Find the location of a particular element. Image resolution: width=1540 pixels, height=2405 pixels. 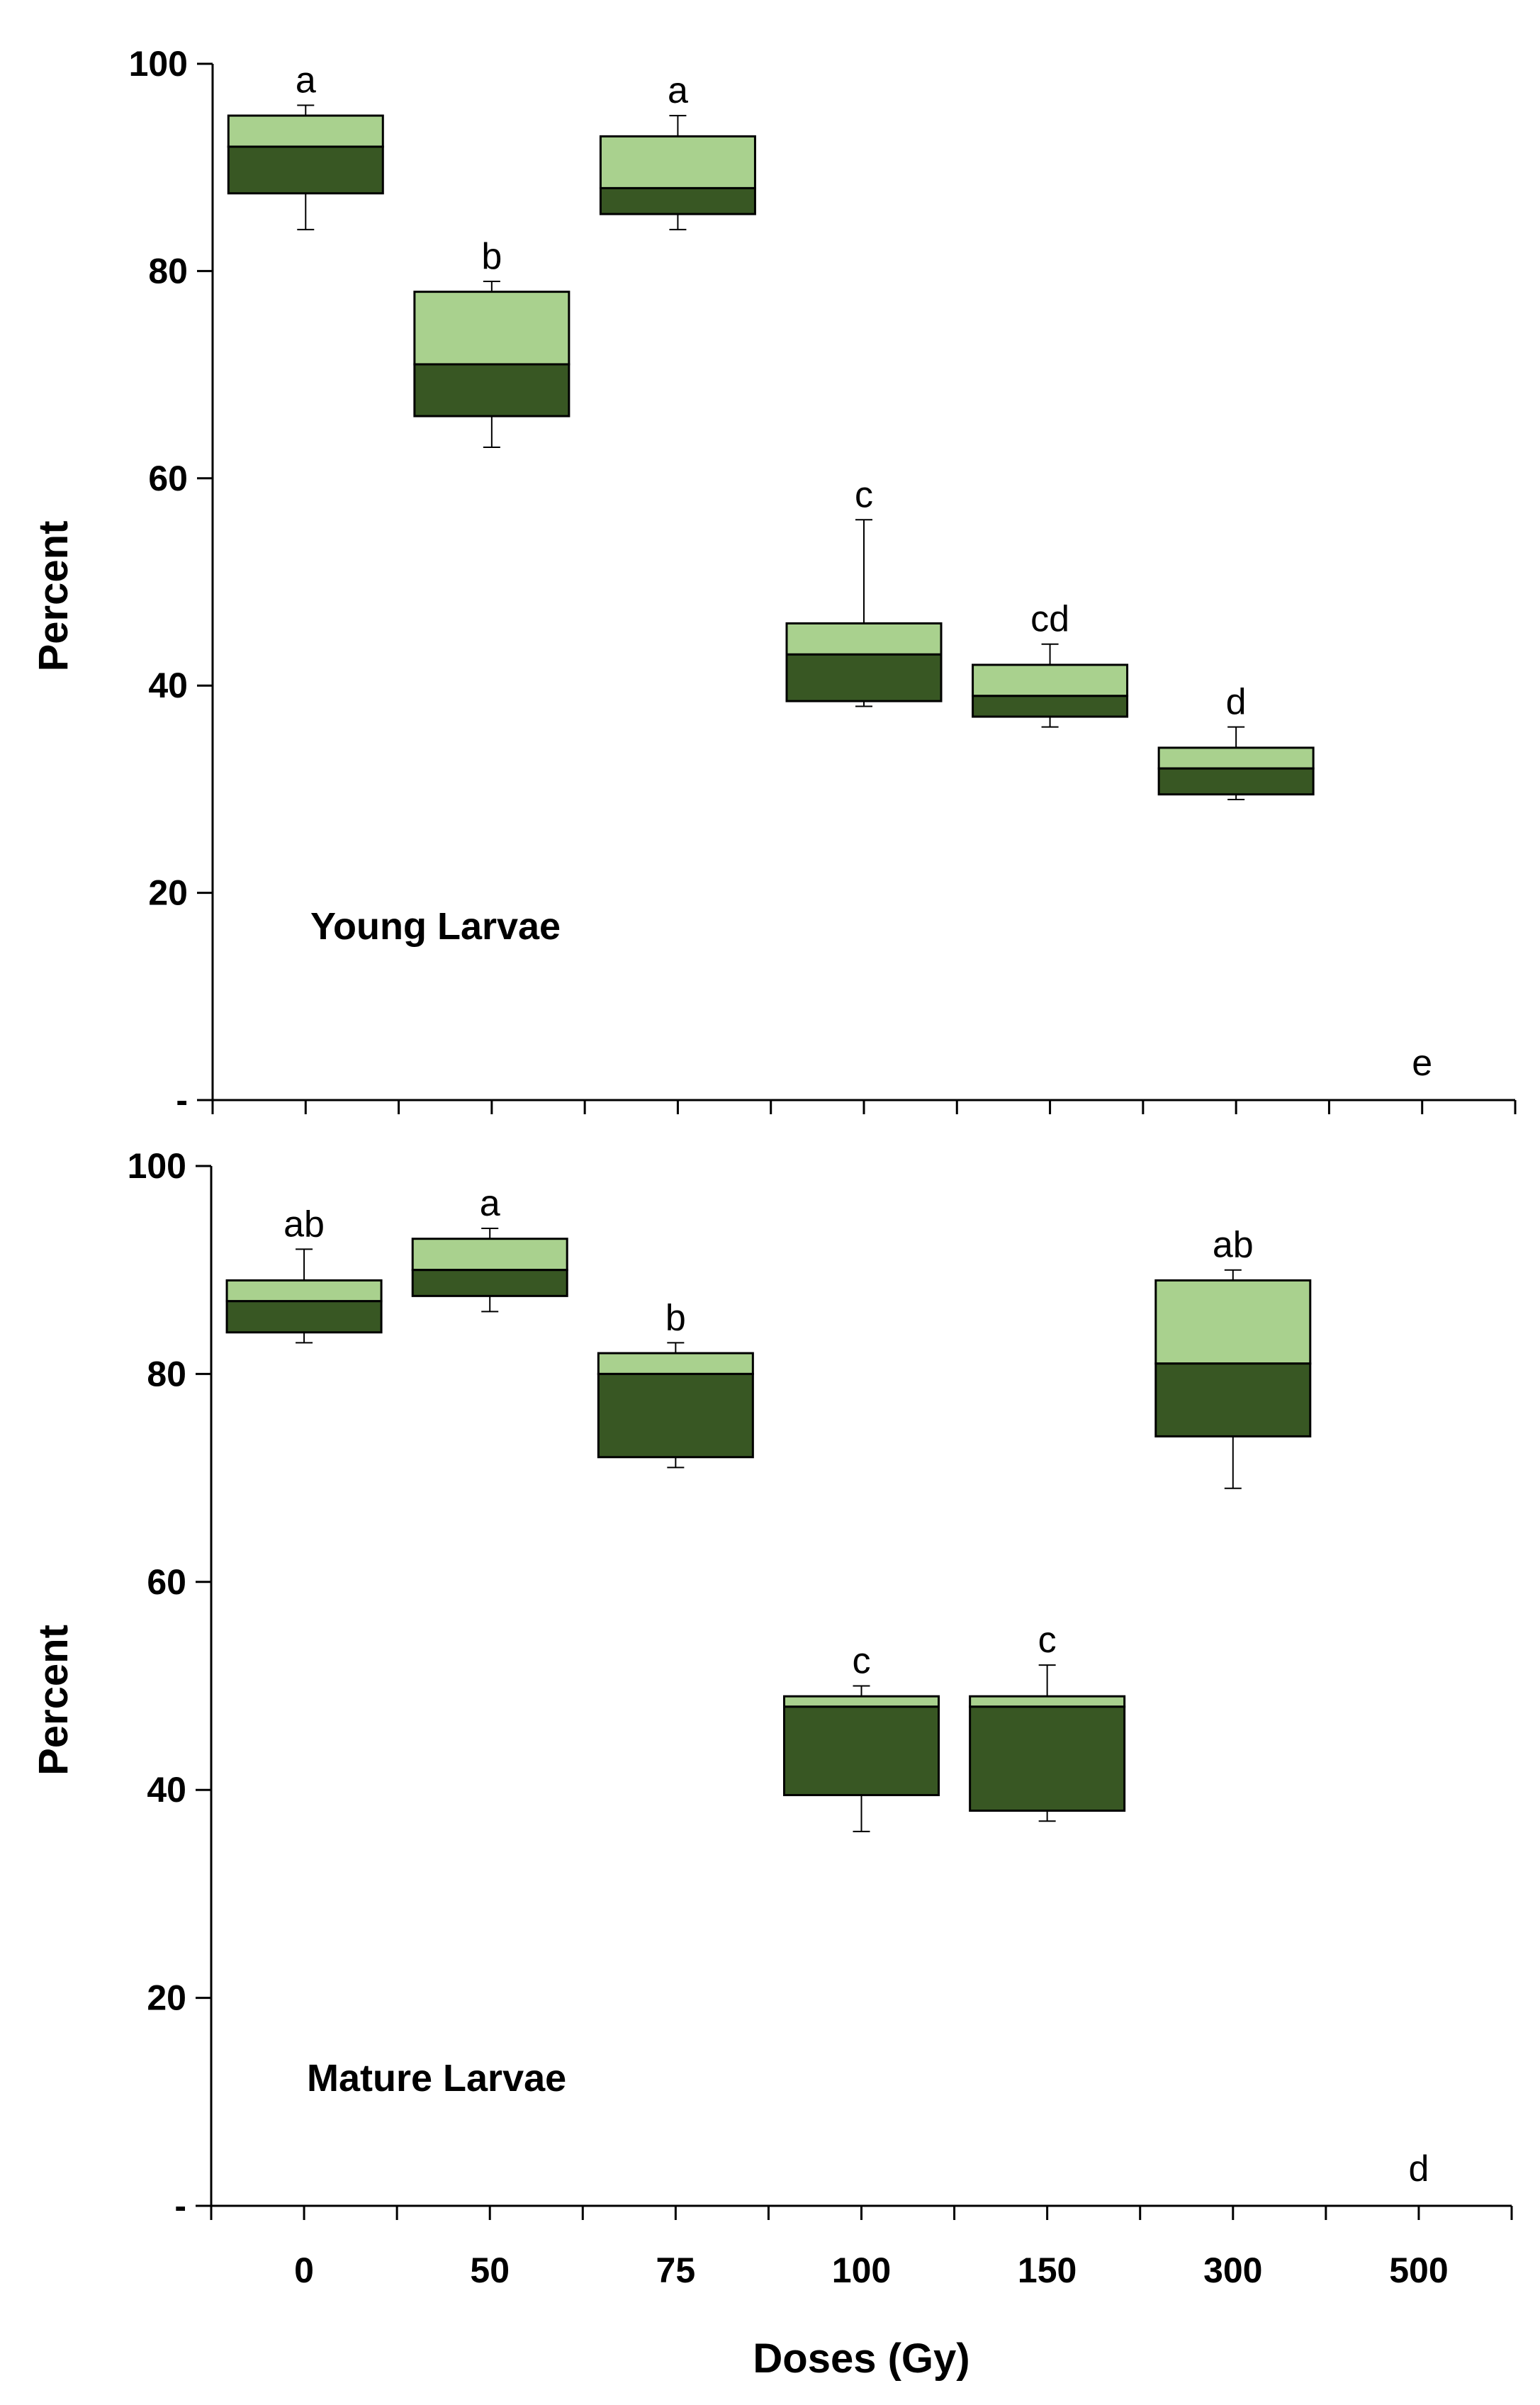

x-tick-label: 75 is located at coordinates (676, 2270).